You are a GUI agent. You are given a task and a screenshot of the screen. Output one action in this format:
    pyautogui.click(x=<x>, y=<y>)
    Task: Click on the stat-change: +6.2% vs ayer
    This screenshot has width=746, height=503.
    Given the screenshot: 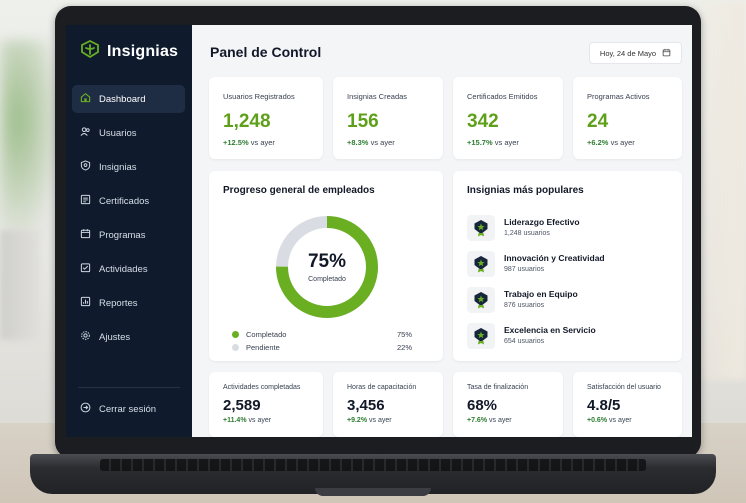 What is the action you would take?
    pyautogui.click(x=611, y=142)
    